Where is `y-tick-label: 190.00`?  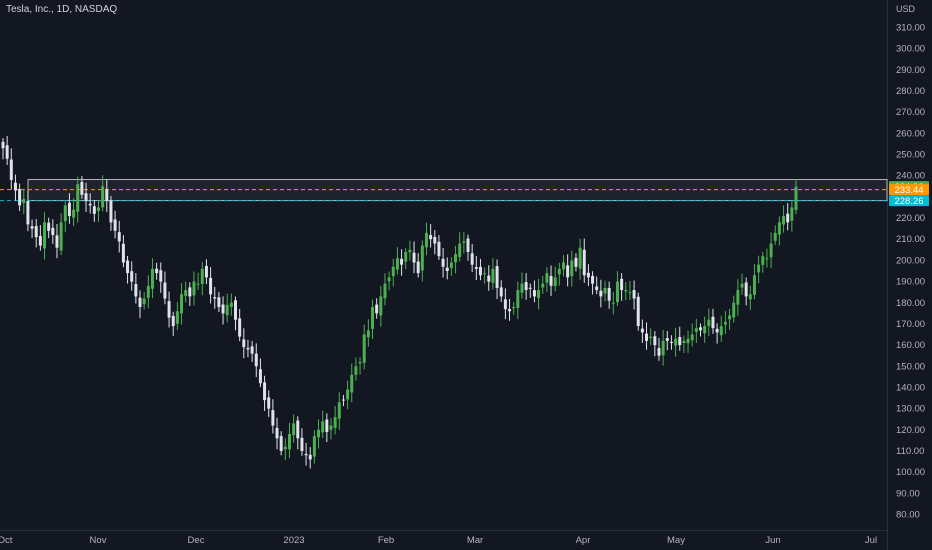
y-tick-label: 190.00 is located at coordinates (910, 282).